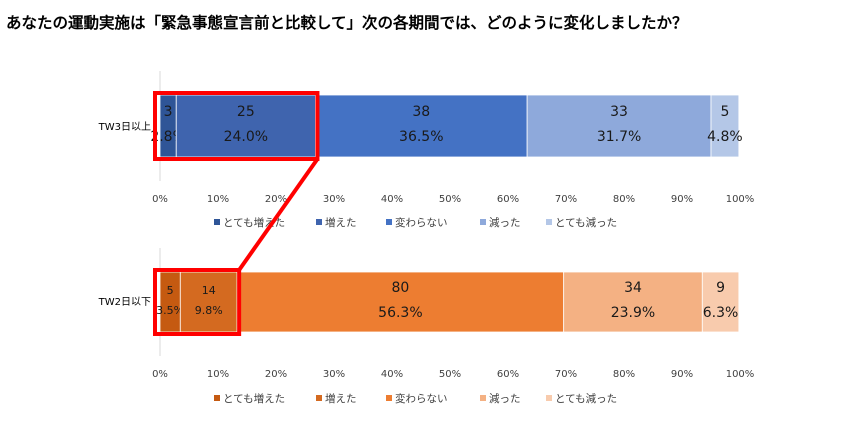 The height and width of the screenshot is (426, 846). Describe the element at coordinates (209, 290) in the screenshot. I see `data-label-count: 14` at that location.